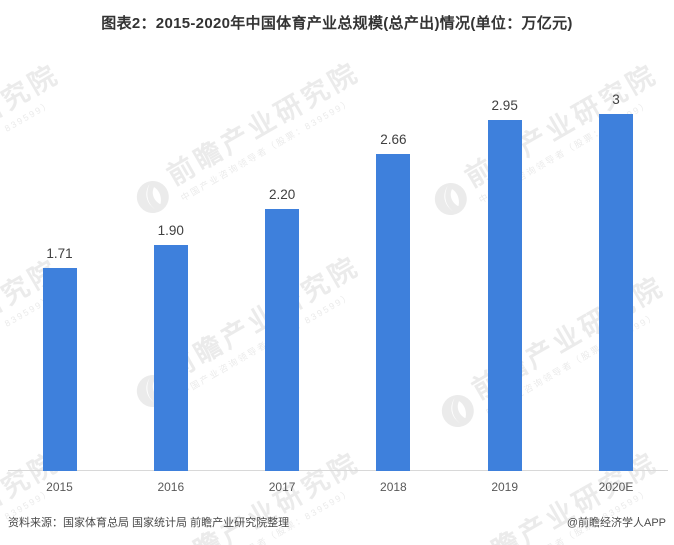 The height and width of the screenshot is (545, 674). Describe the element at coordinates (616, 99) in the screenshot. I see `bar-value-label: 3` at that location.